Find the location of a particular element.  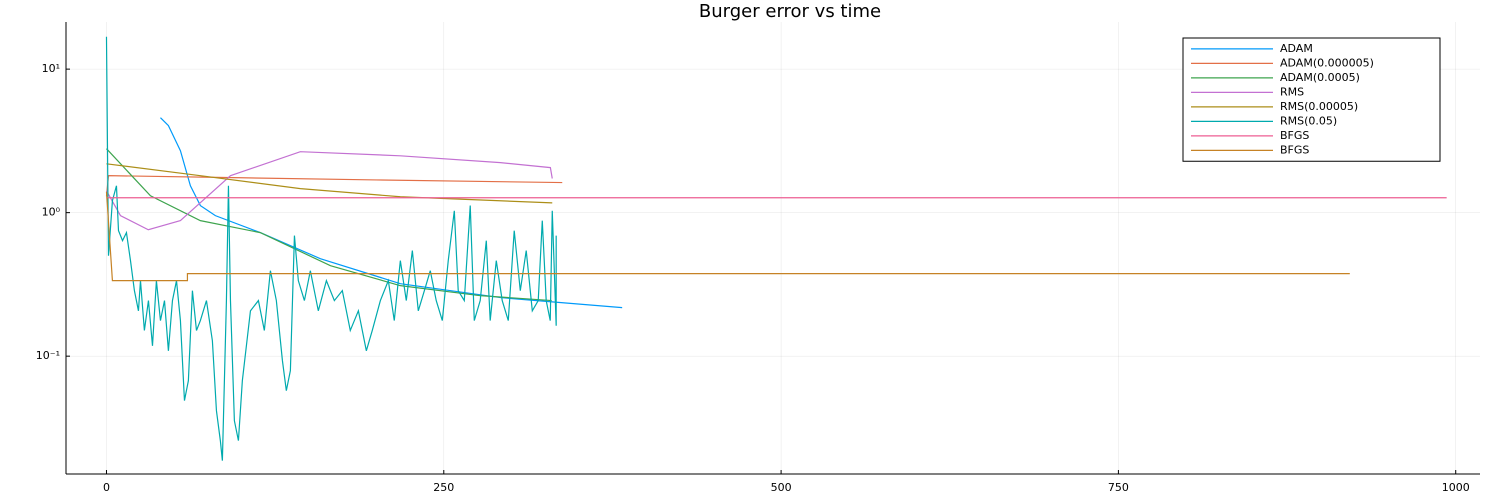

legend-box is located at coordinates (1311, 99).